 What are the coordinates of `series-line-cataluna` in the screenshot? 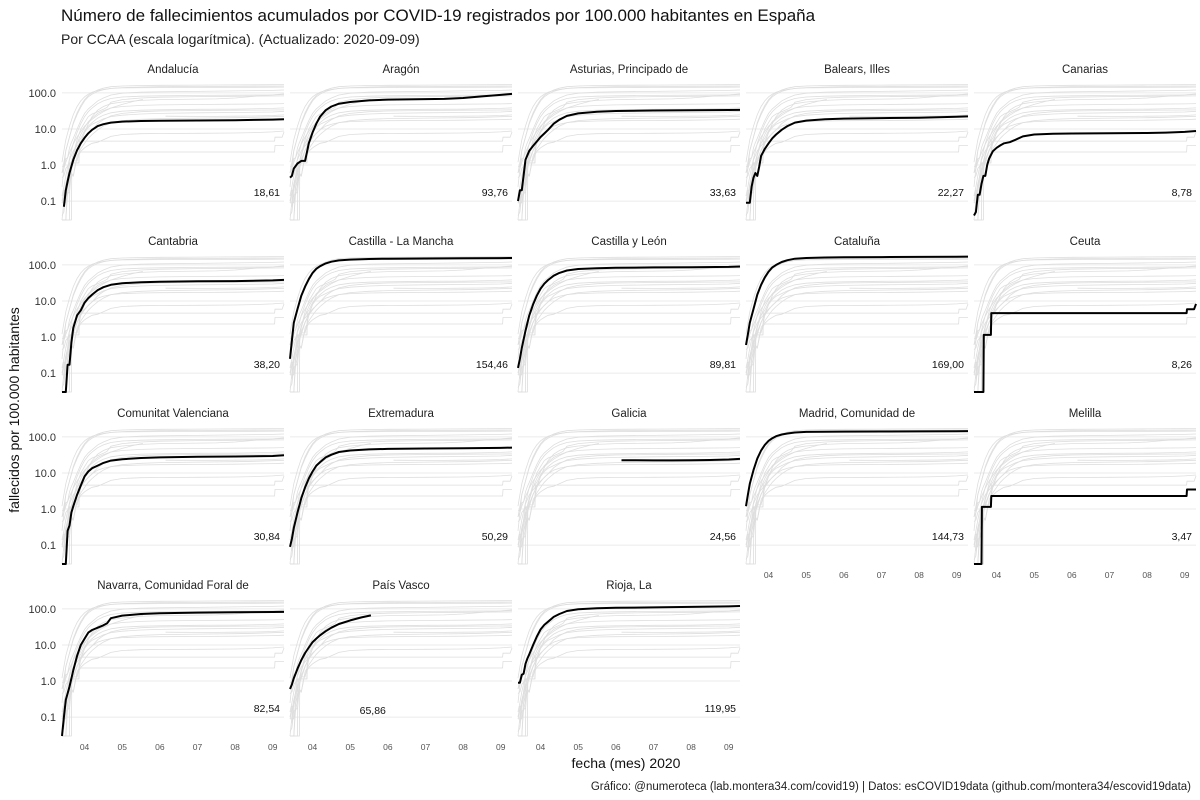 It's located at (857, 300).